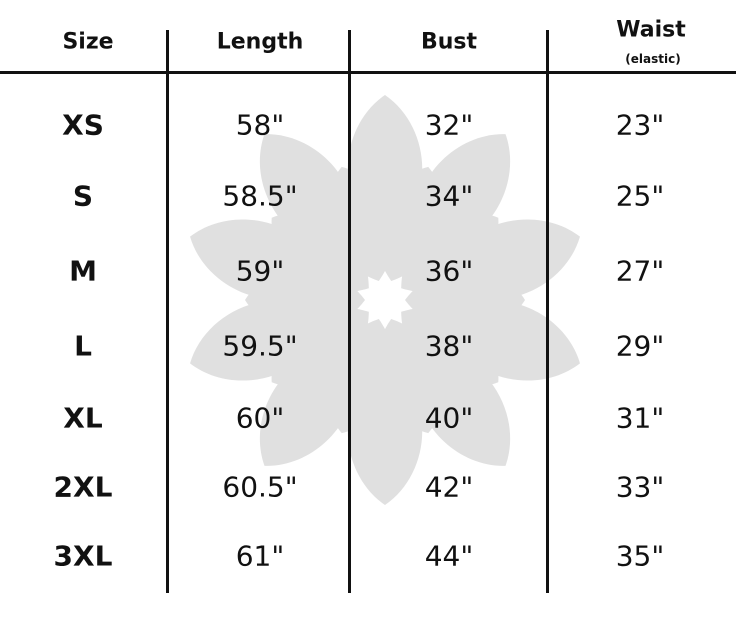  What do you see at coordinates (640, 556) in the screenshot?
I see `cell-waist: 35"` at bounding box center [640, 556].